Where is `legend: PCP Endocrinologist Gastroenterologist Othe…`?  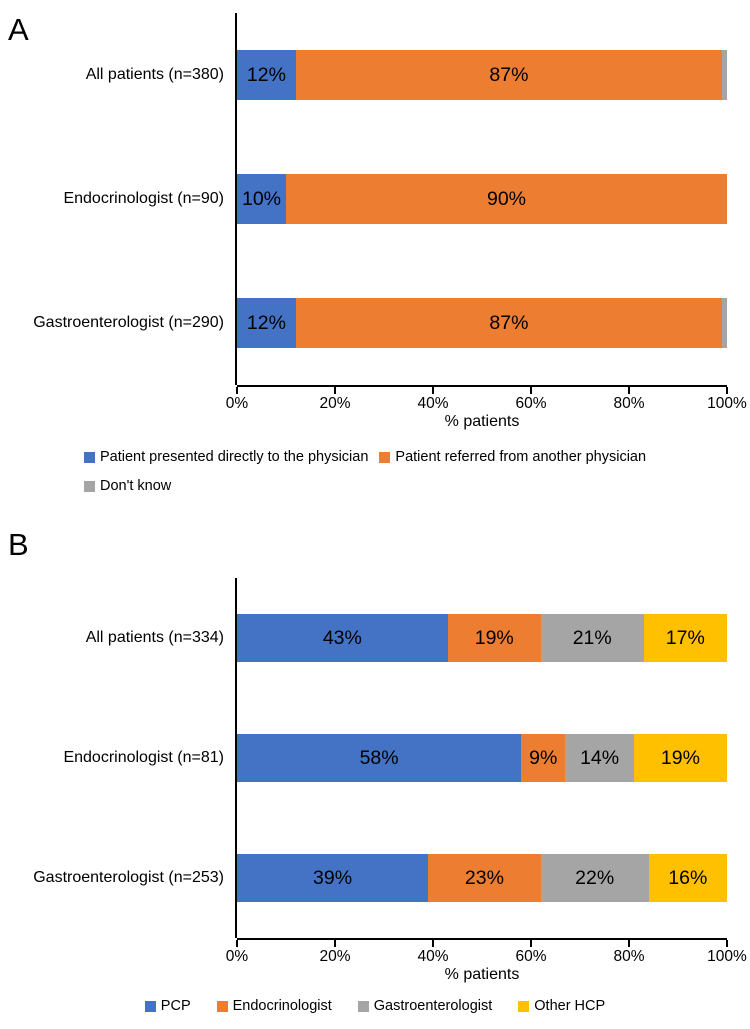
legend: PCP Endocrinologist Gastroenterologist Othe… is located at coordinates (375, 1006).